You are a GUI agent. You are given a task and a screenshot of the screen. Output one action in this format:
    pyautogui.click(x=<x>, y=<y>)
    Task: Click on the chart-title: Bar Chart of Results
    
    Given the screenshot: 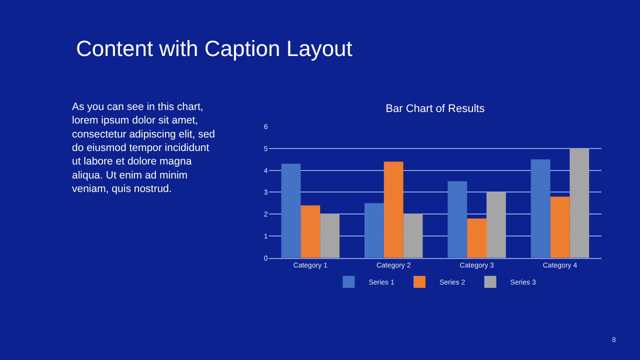 What is the action you would take?
    pyautogui.click(x=436, y=108)
    